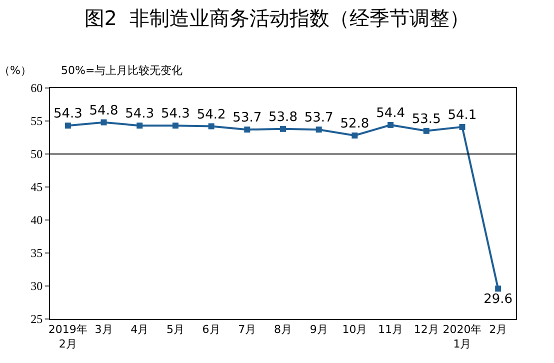 This screenshot has width=554, height=363. I want to click on data-label: 54.8, so click(103, 110).